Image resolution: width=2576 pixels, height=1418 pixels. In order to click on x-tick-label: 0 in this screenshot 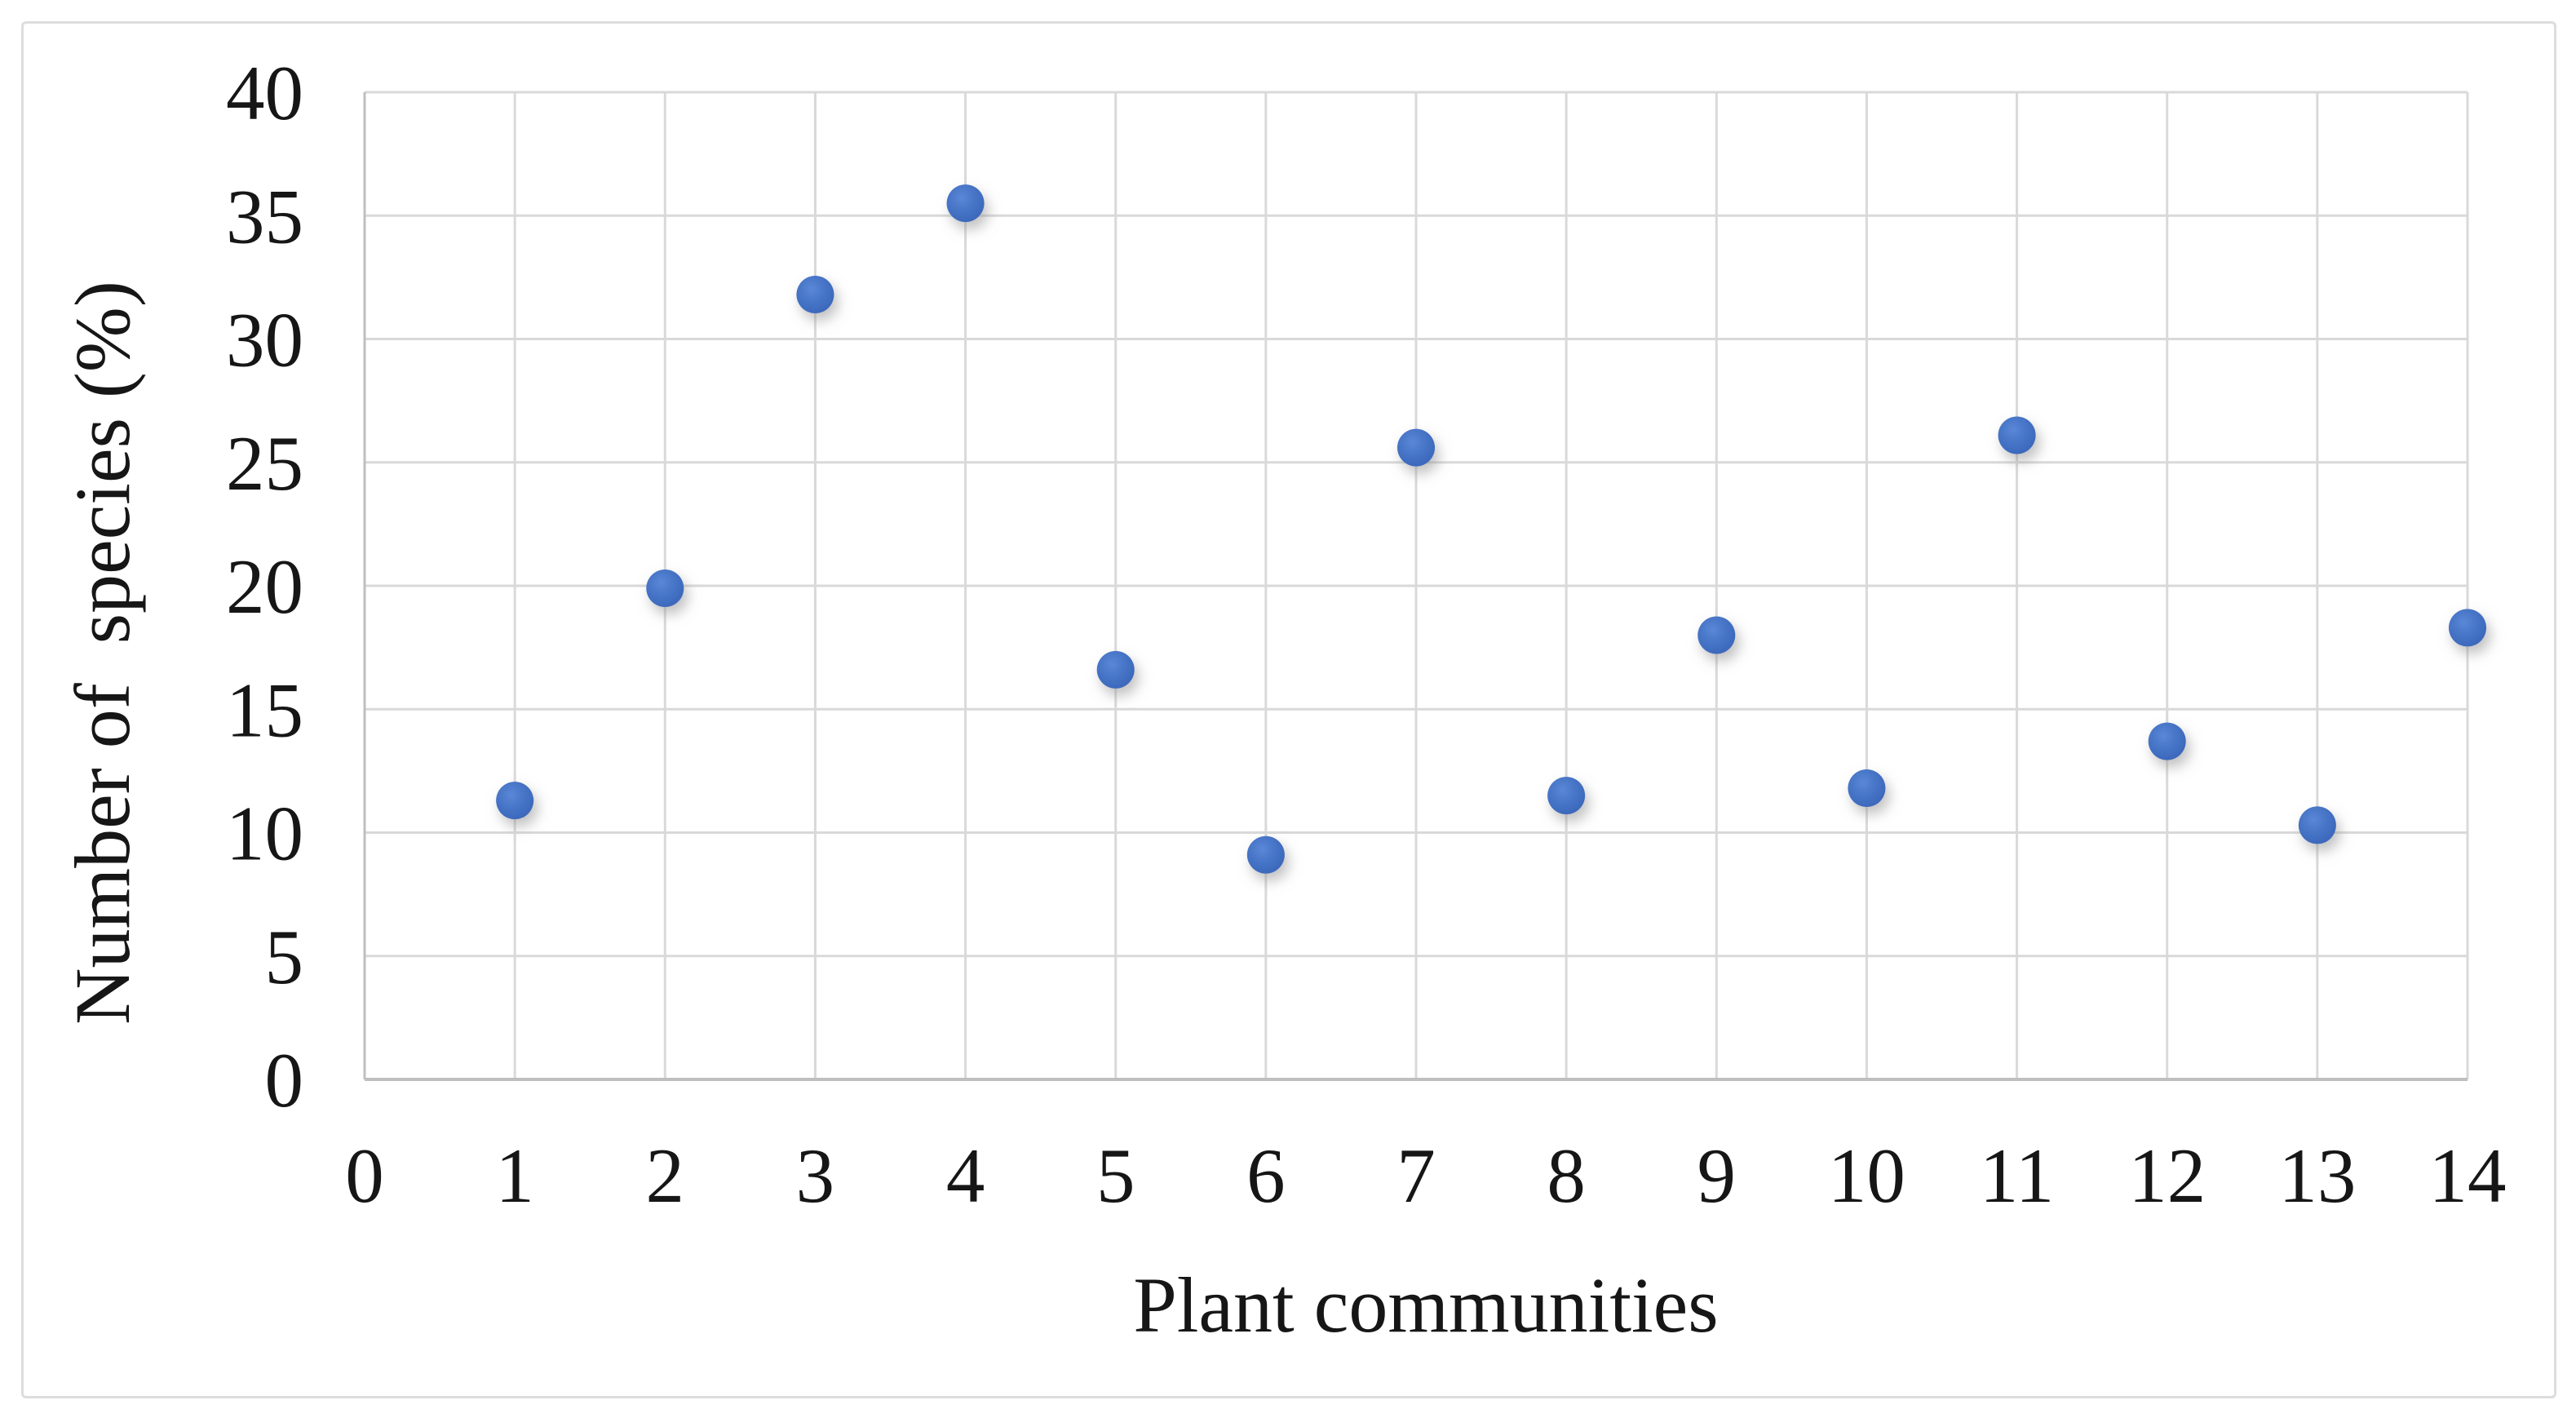, I will do `click(364, 1176)`.